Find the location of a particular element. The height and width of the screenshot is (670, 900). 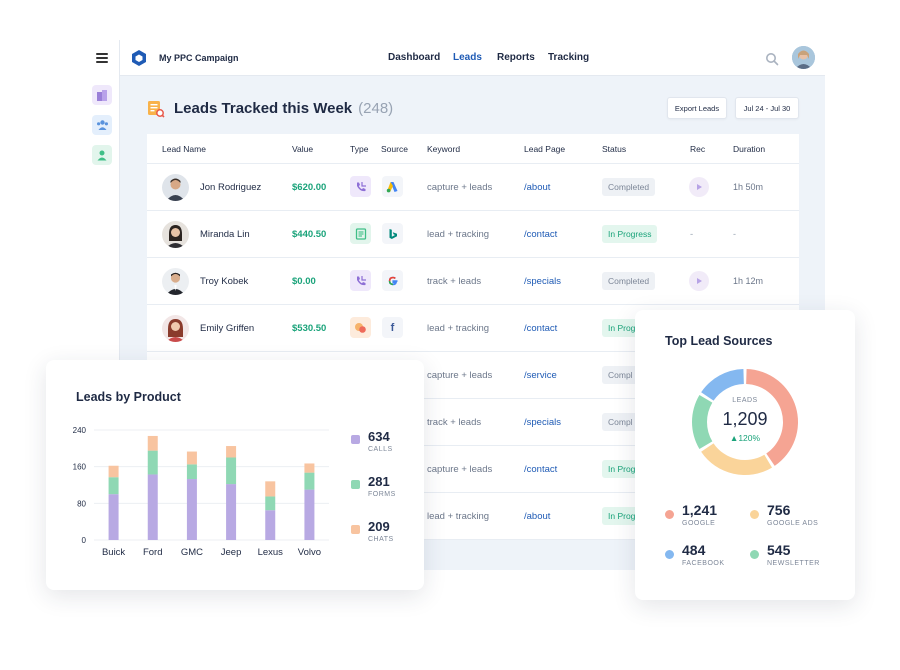

date-range-button: Jul 24 - Jul 30 is located at coordinates (767, 108).